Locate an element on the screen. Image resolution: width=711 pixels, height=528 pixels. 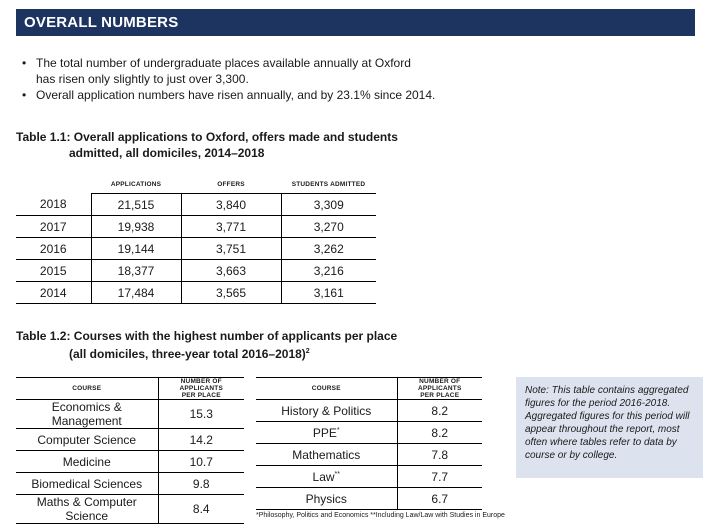
table-row: 2015 18,377 3,663 3,216 is located at coordinates (196, 270).